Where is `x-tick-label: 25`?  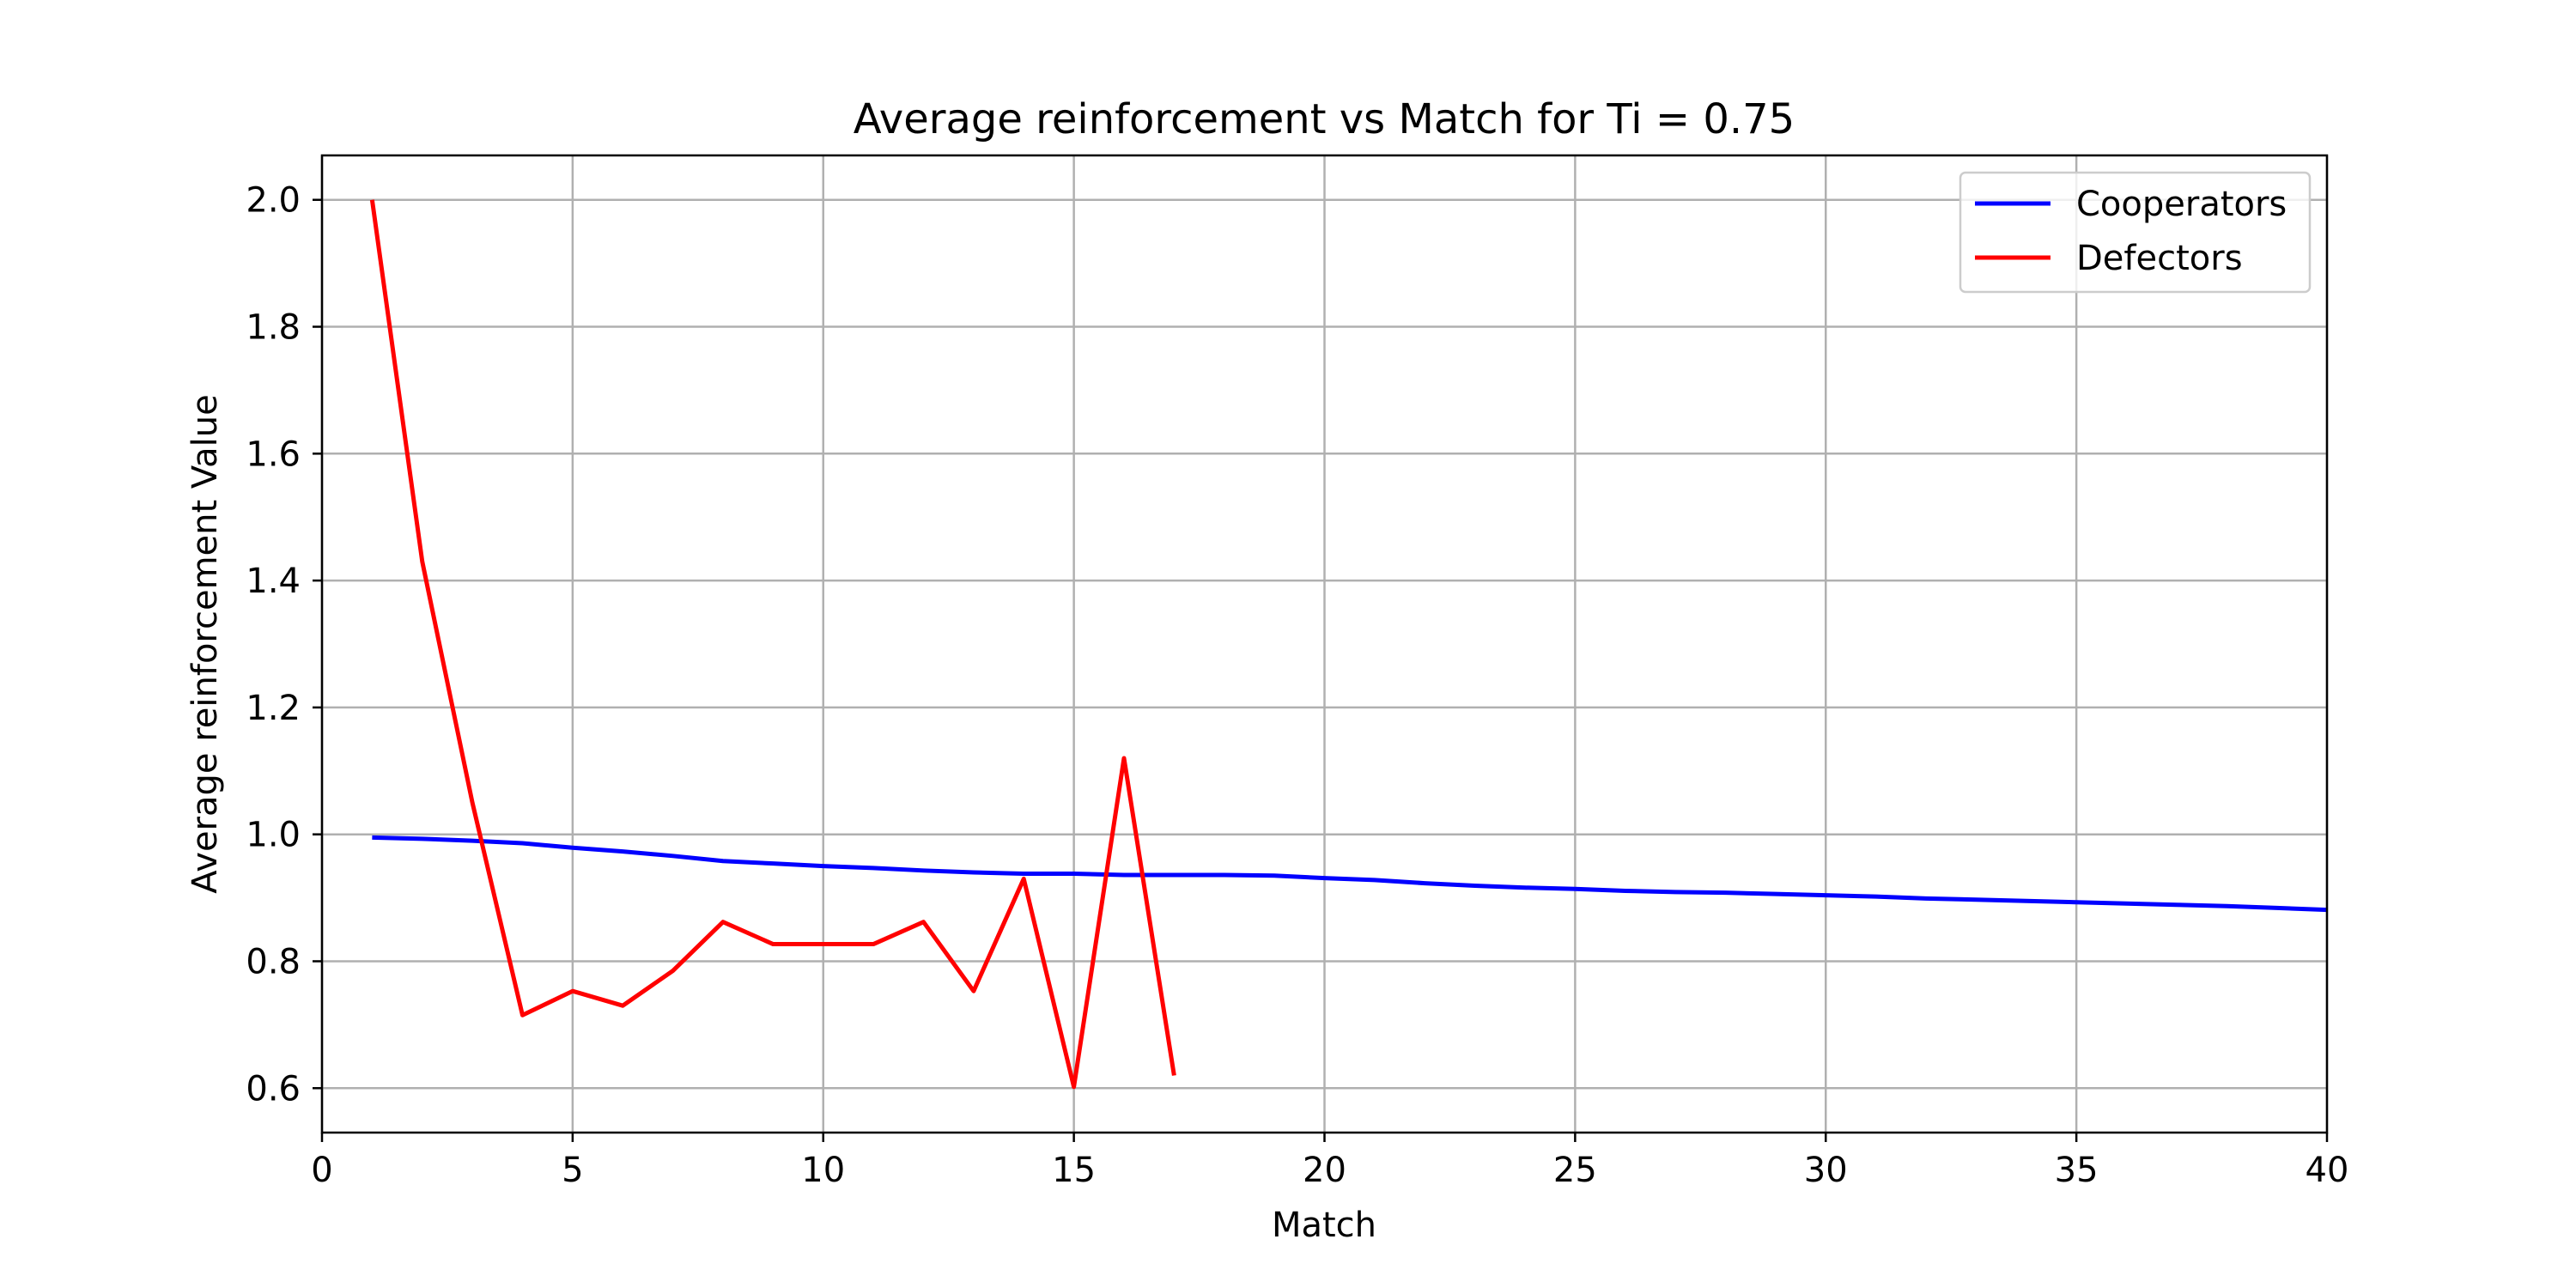
x-tick-label: 25 is located at coordinates (1575, 1170).